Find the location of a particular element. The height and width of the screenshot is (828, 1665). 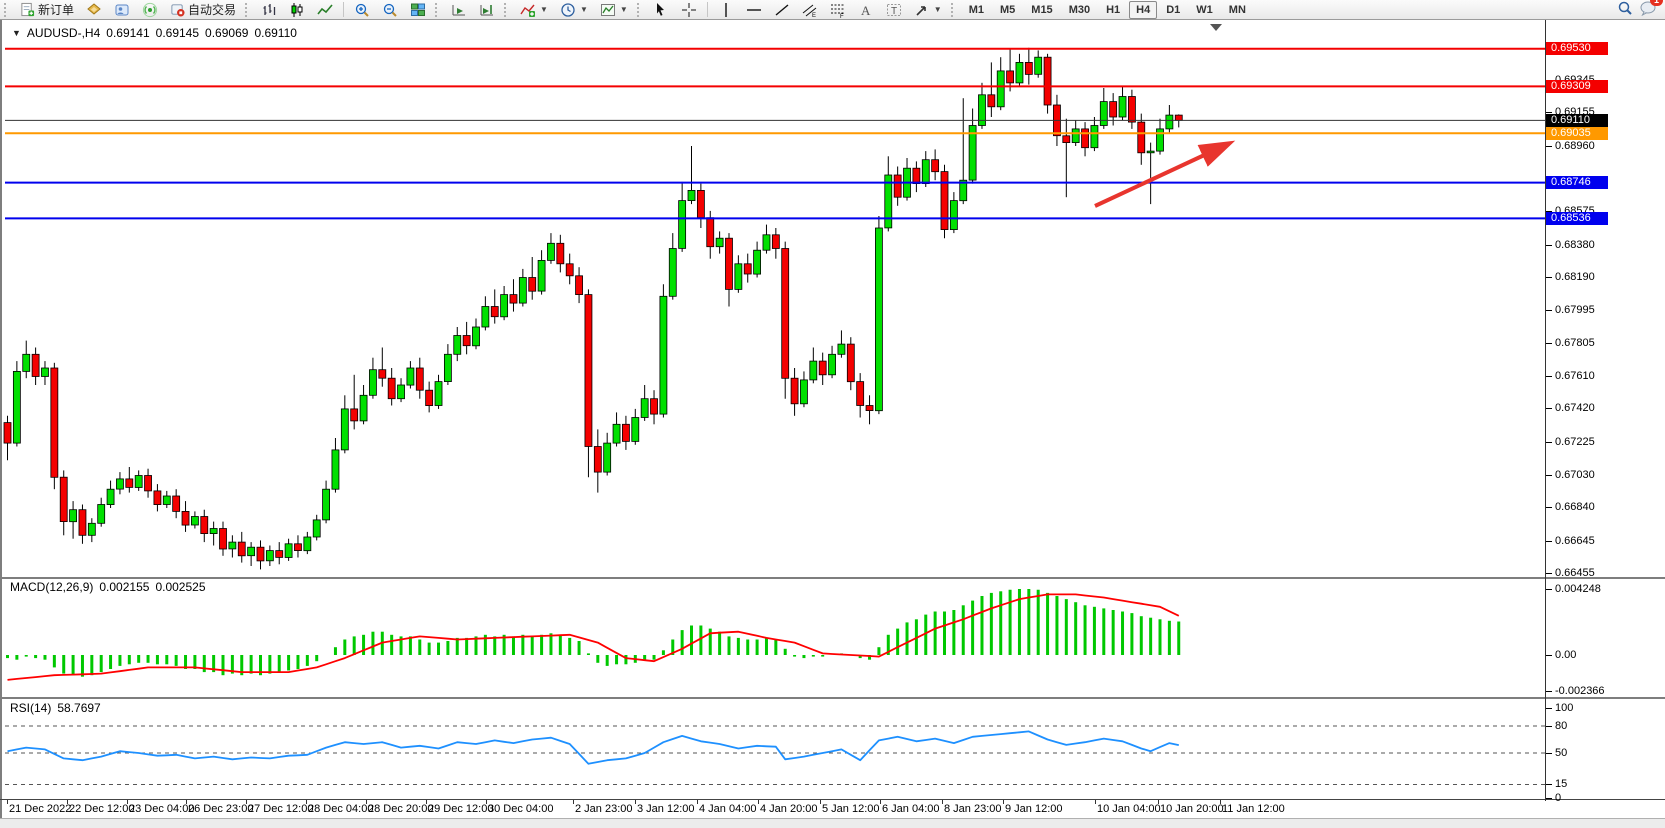

macd-name: MACD(12,26,9) is located at coordinates (52, 587).